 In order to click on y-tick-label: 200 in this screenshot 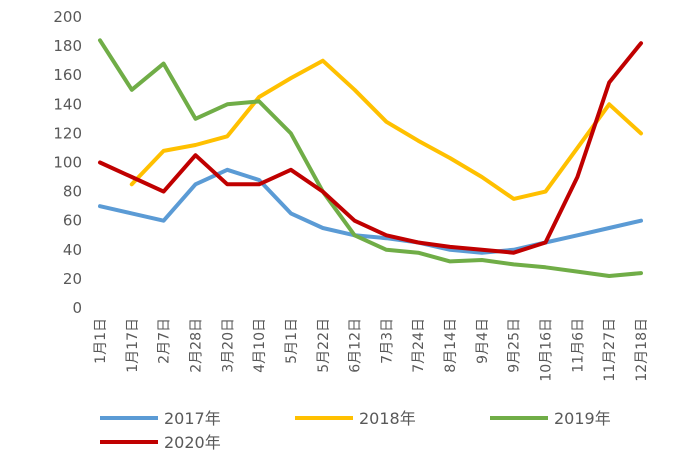, I will do `click(67, 17)`.